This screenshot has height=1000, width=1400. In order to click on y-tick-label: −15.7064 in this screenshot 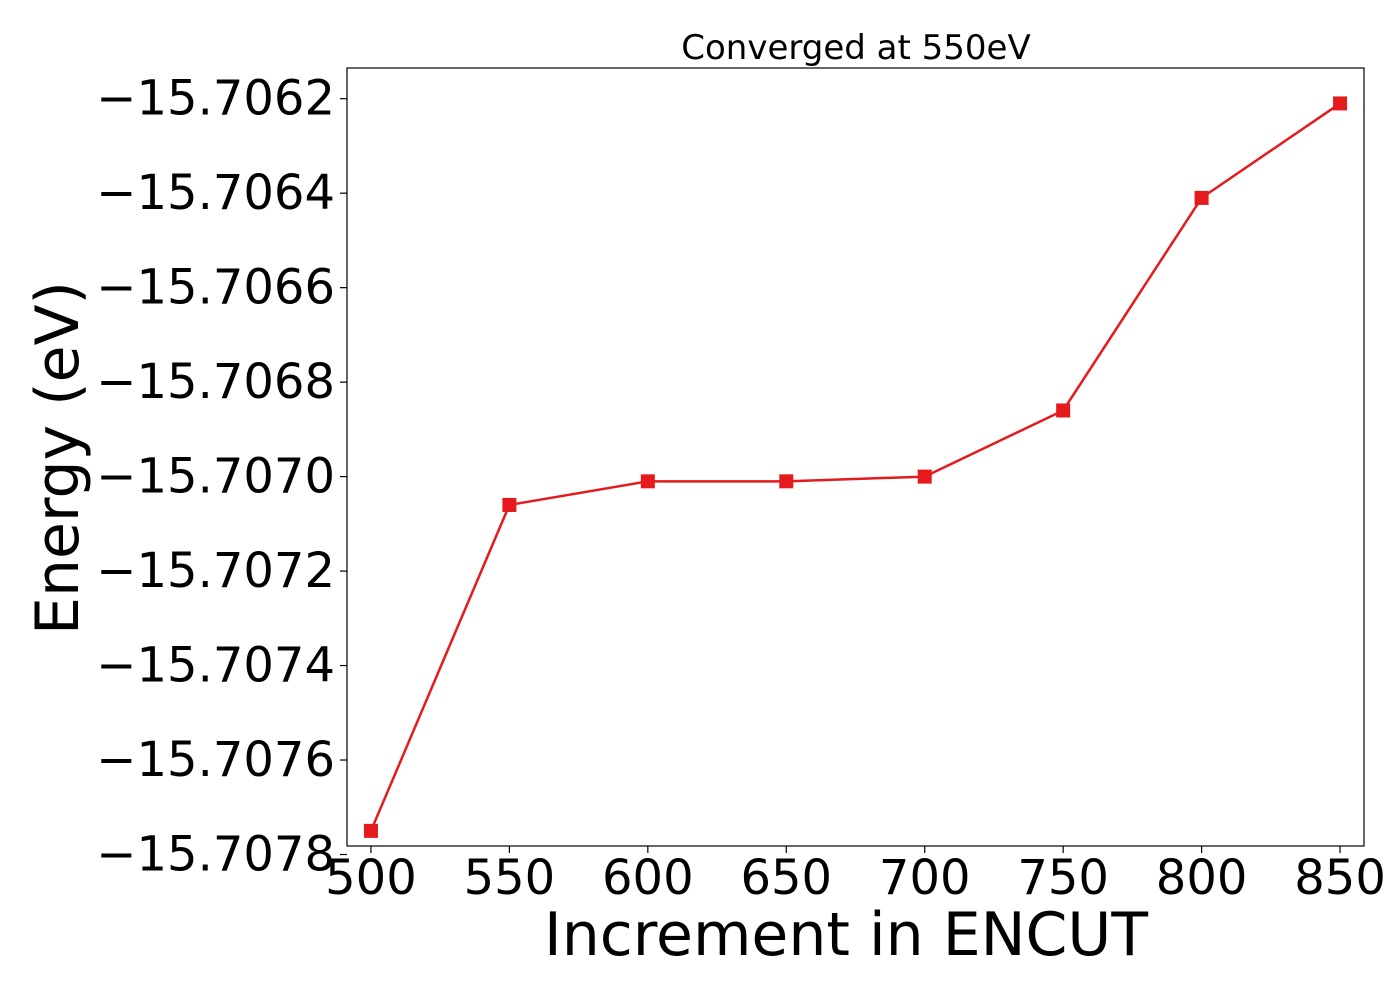, I will do `click(215, 193)`.